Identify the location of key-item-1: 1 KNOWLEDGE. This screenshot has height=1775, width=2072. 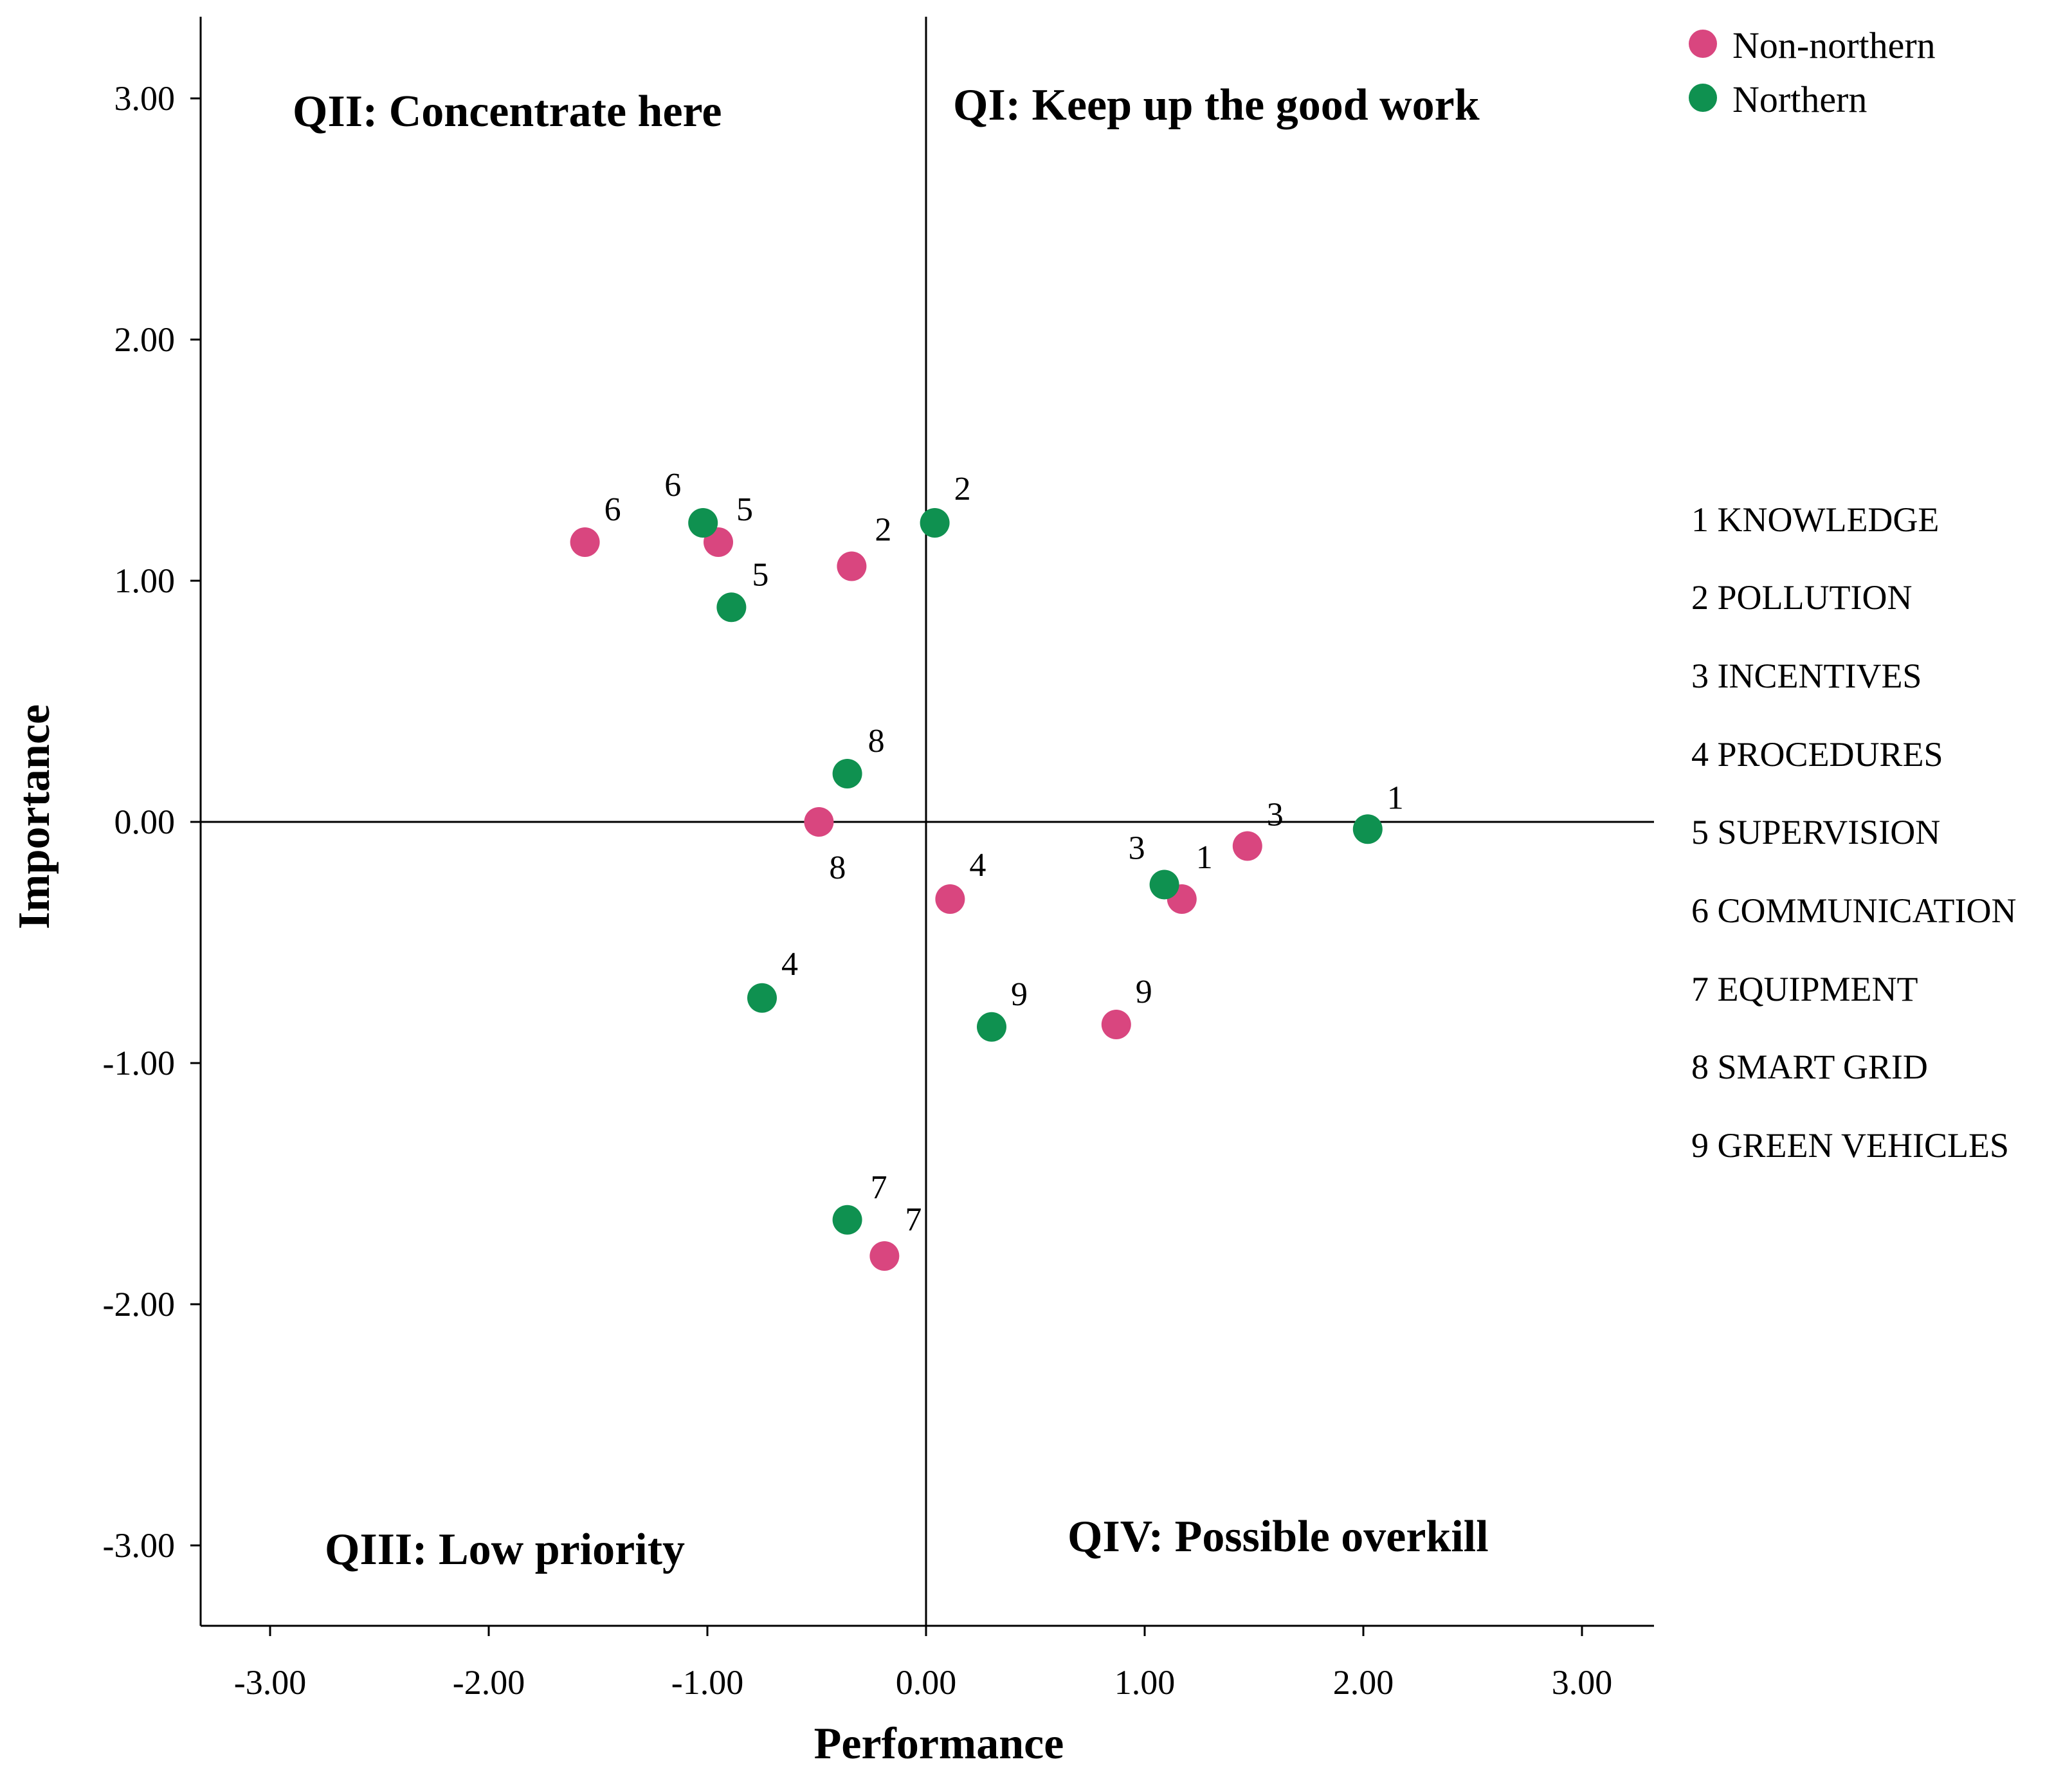
(1815, 519).